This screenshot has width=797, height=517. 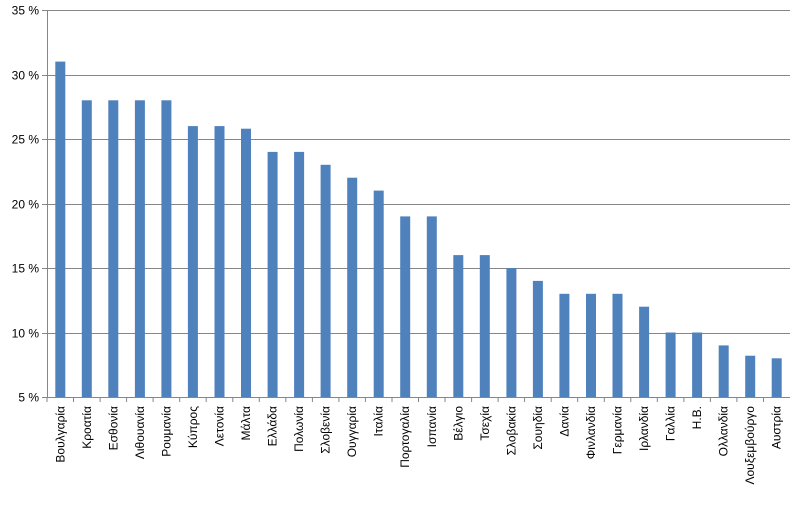 I want to click on category-label: Δανία, so click(x=564, y=421).